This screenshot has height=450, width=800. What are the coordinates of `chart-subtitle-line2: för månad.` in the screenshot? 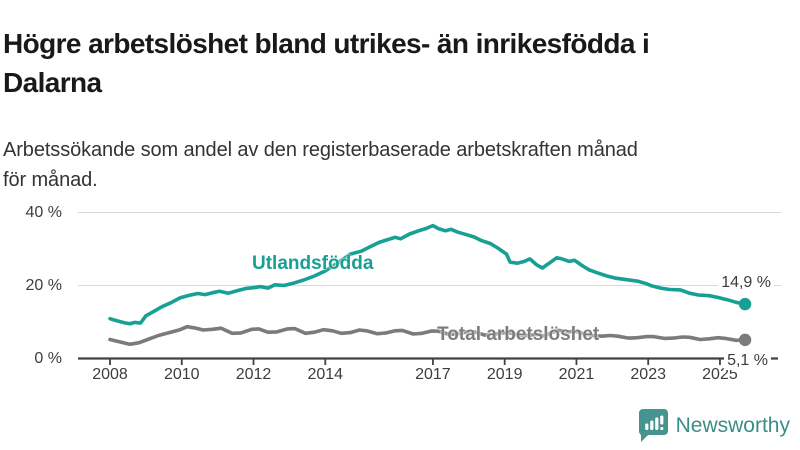 It's located at (50, 180).